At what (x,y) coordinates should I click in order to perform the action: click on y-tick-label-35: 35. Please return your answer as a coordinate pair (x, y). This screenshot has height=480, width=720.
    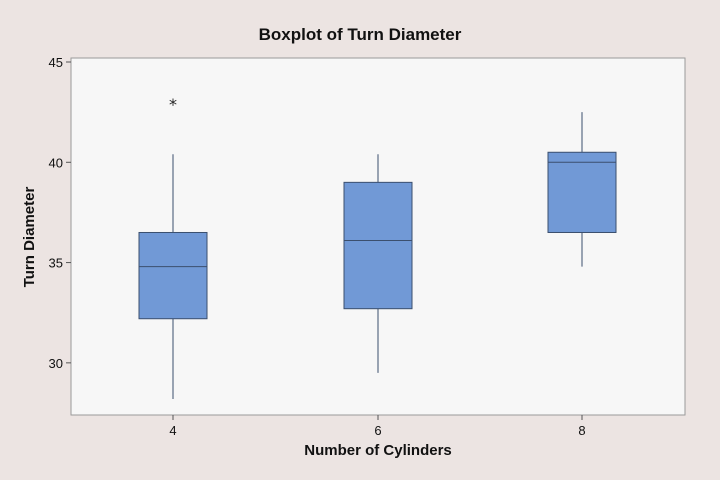
    Looking at the image, I should click on (56, 263).